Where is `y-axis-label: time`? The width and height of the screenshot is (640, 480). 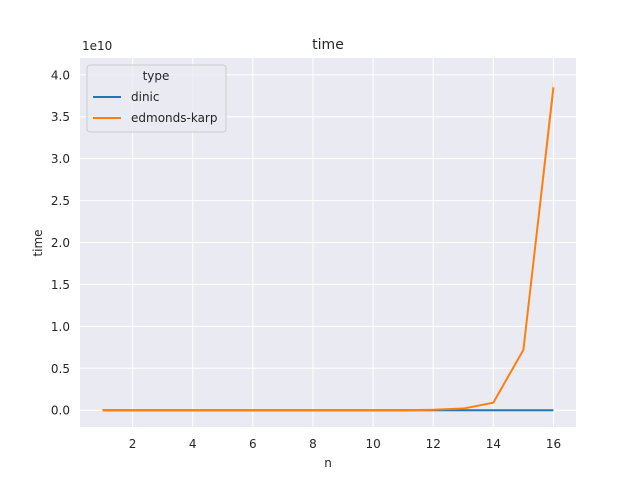 y-axis-label: time is located at coordinates (38, 242).